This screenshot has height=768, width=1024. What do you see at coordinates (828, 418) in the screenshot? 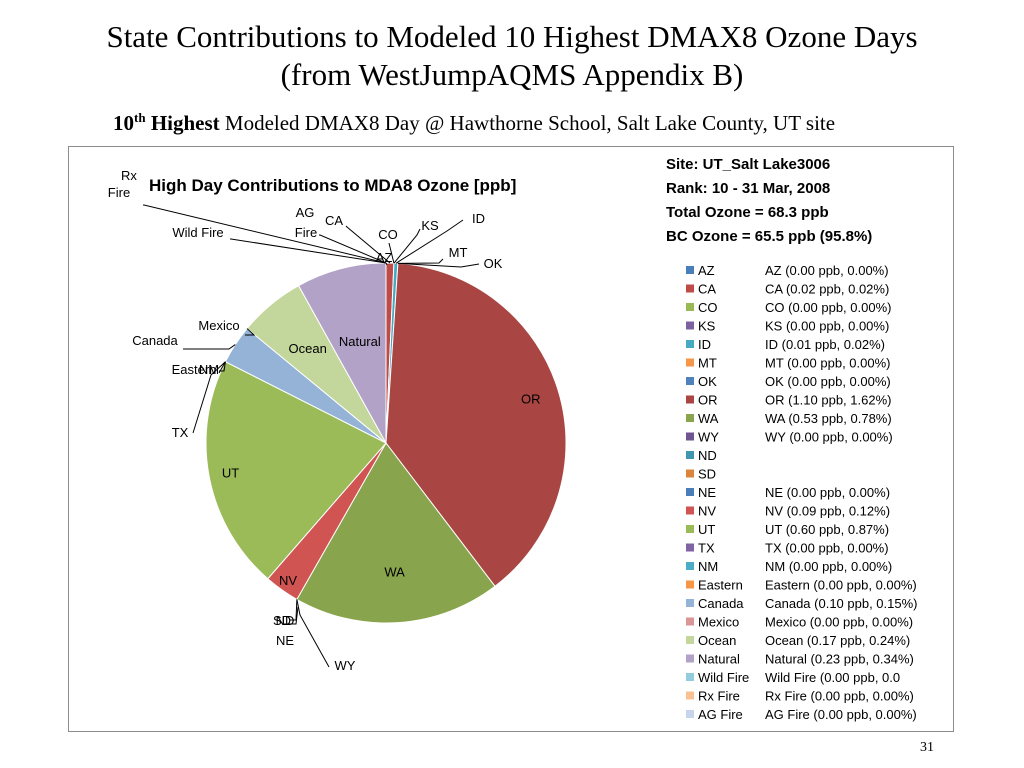
I see `value-text-wa: WA (0.53 ppb, 0.78%)` at bounding box center [828, 418].